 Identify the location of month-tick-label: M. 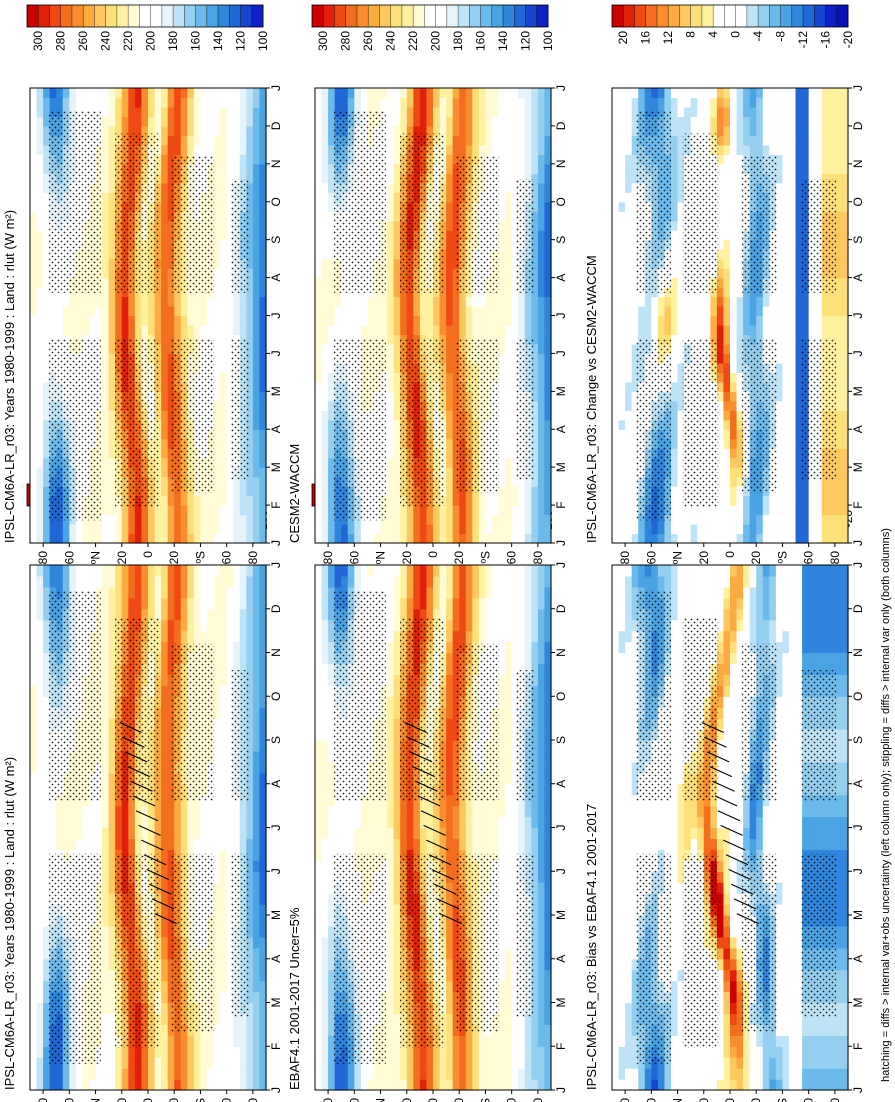
(276, 391).